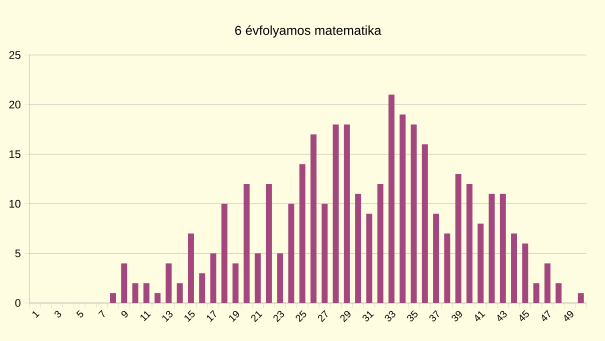 The height and width of the screenshot is (341, 605). Describe the element at coordinates (145, 316) in the screenshot. I see `x-tick-label: 11` at that location.